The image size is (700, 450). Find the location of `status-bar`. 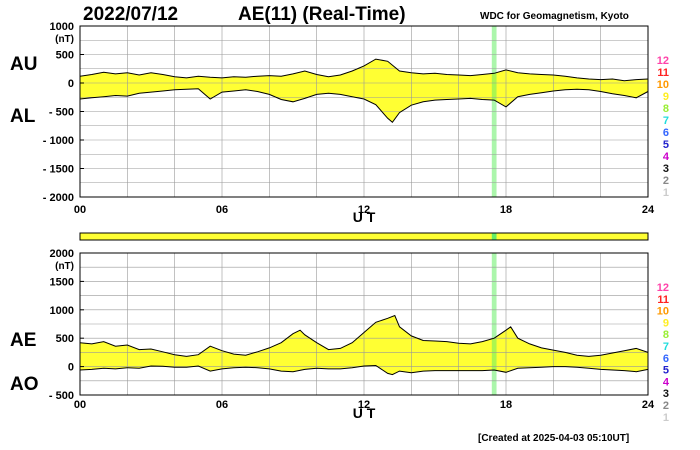

status-bar is located at coordinates (364, 236).